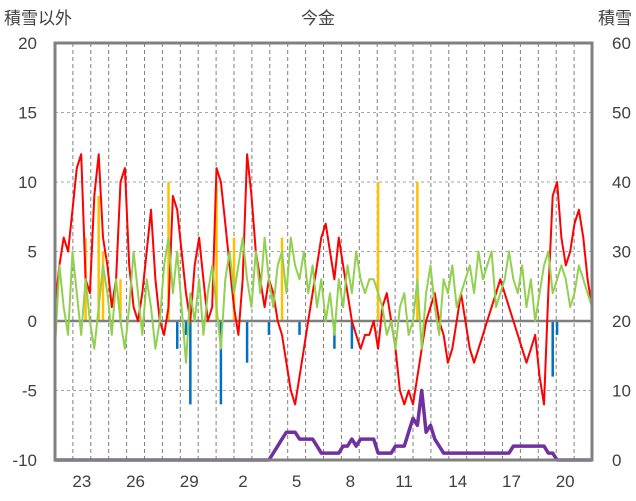 The width and height of the screenshot is (636, 501). Describe the element at coordinates (621, 43) in the screenshot. I see `right-tick-label: 60` at that location.